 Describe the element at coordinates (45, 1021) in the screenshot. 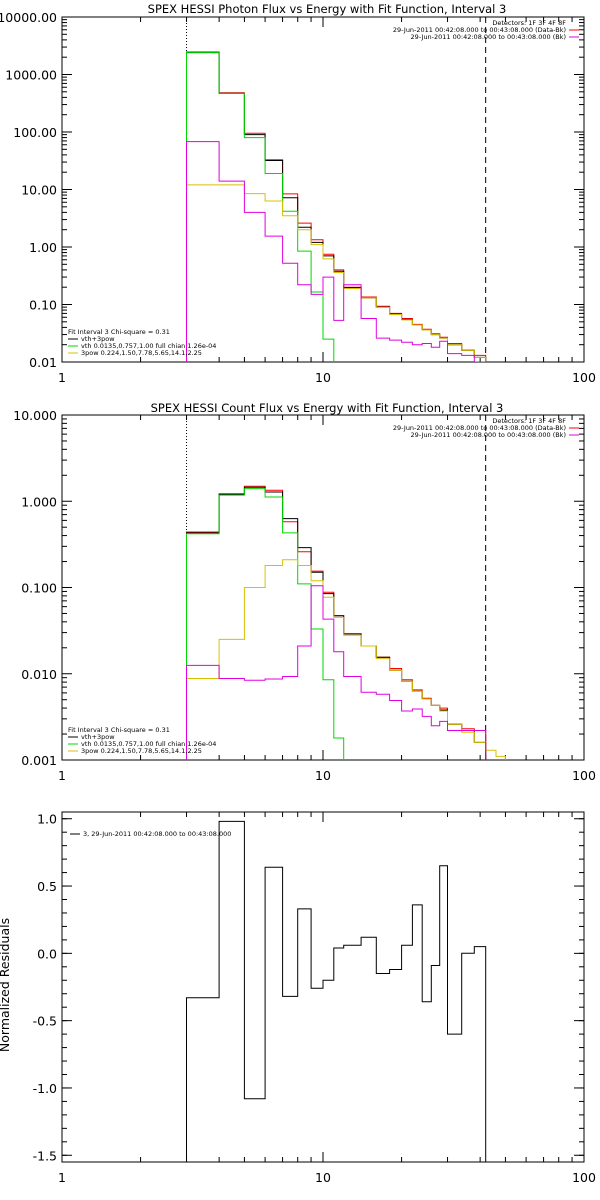

I see `y-tick-label: -0.5` at that location.